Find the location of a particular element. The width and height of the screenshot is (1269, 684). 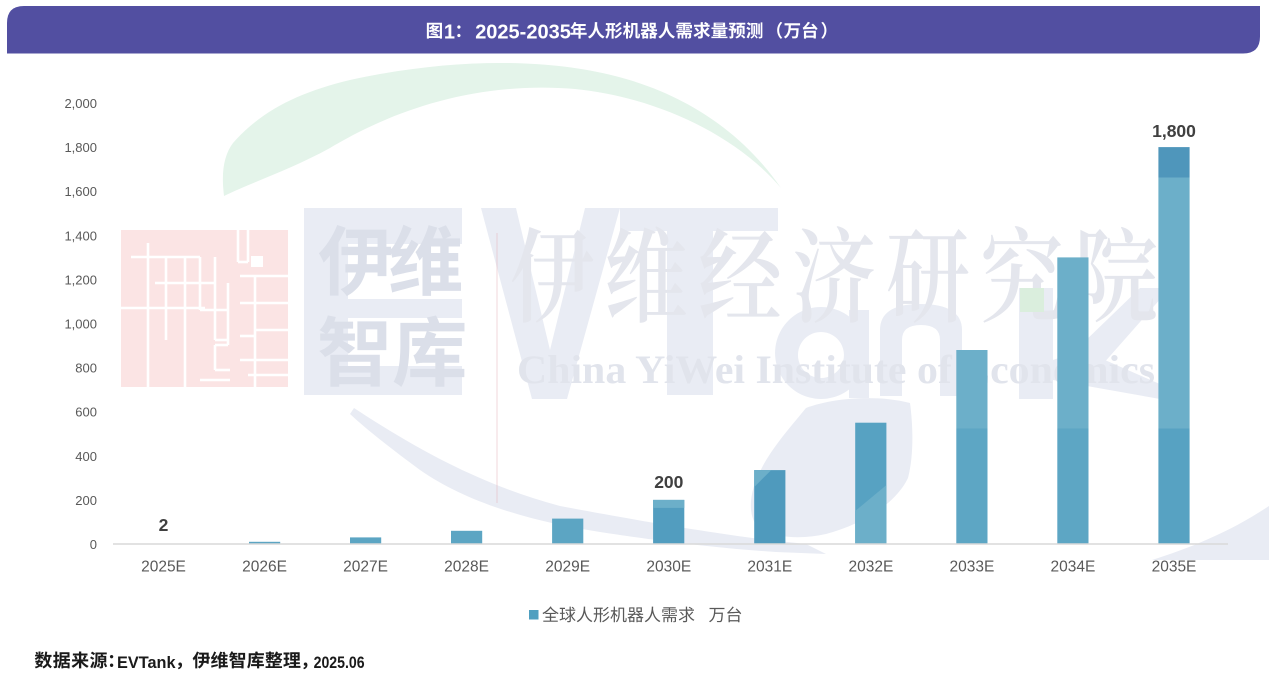

svg-text: 2030E is located at coordinates (668, 567).